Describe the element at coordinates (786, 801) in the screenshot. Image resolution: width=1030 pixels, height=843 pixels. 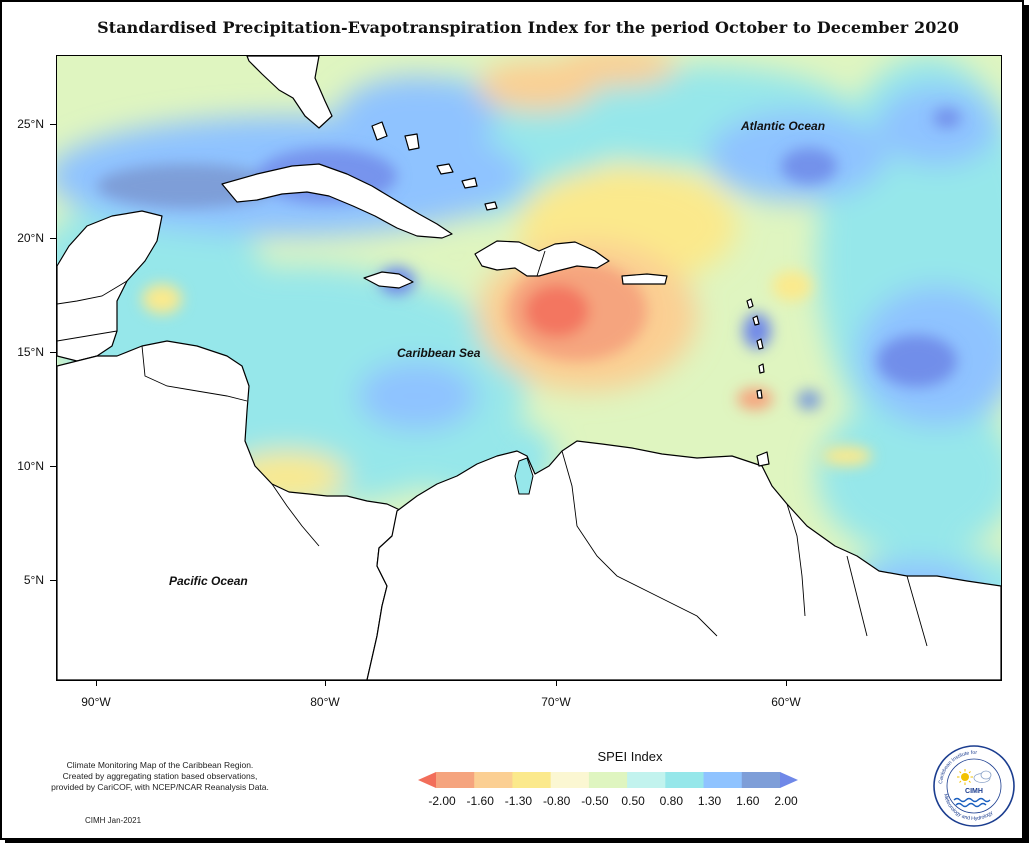
I see `legend-label: 2.00` at that location.